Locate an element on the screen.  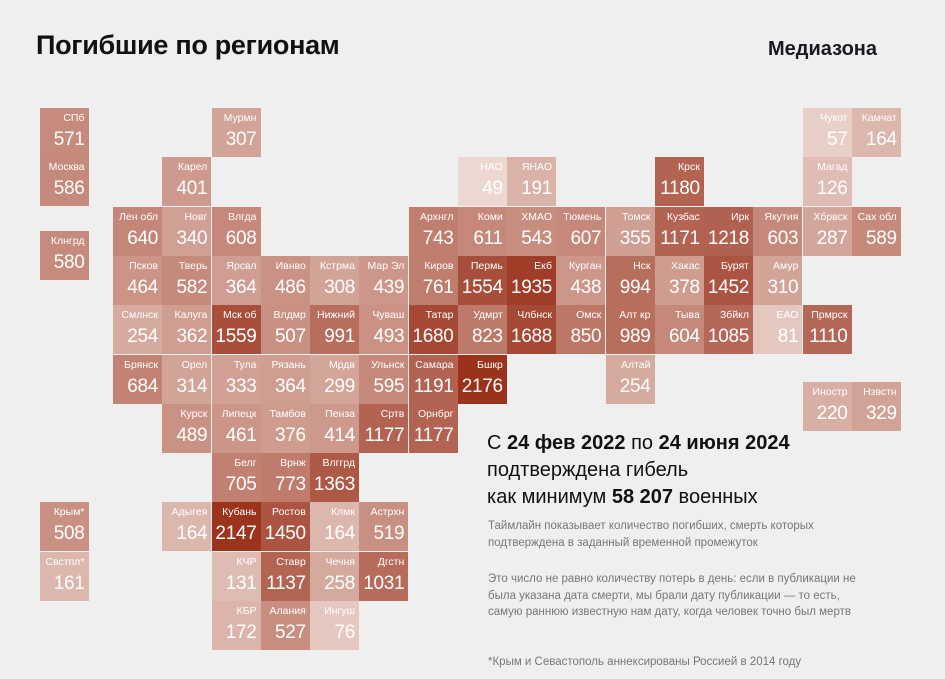
region-tile: ХМАО 543 is located at coordinates (531, 231).